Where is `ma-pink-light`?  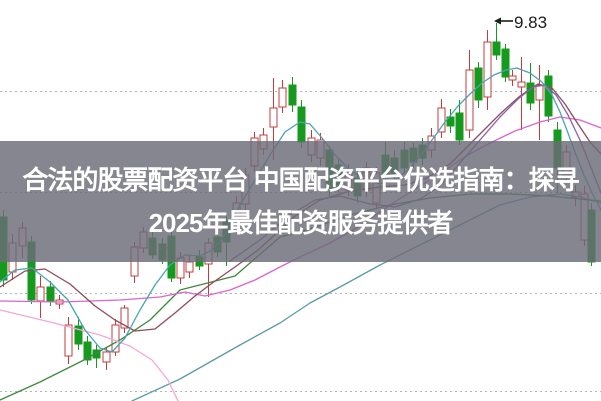 ma-pink-light is located at coordinates (89, 355).